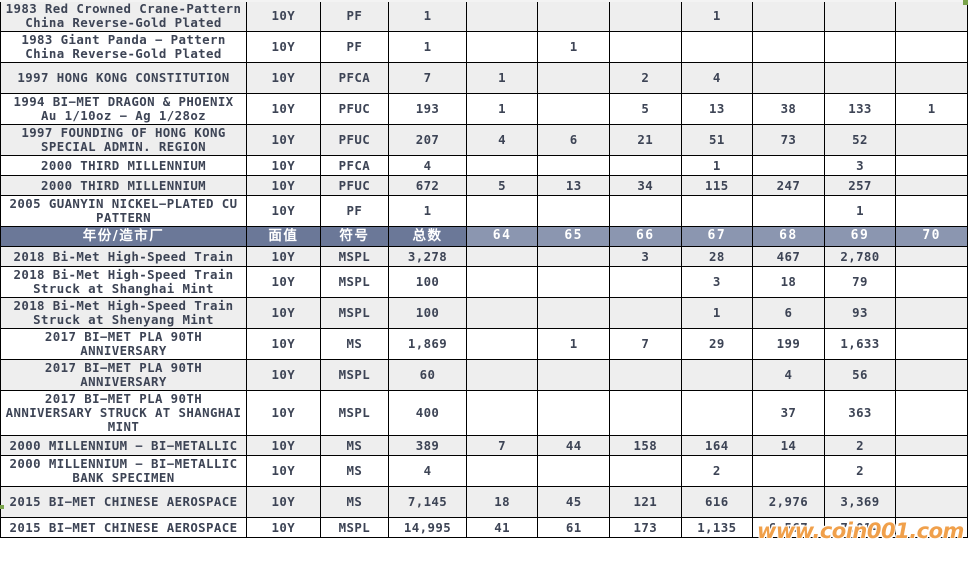 Image resolution: width=968 pixels, height=562 pixels. Describe the element at coordinates (124, 445) in the screenshot. I see `cell-coin-name: 2000 MILLENNIUM − BI−METALLIC` at that location.